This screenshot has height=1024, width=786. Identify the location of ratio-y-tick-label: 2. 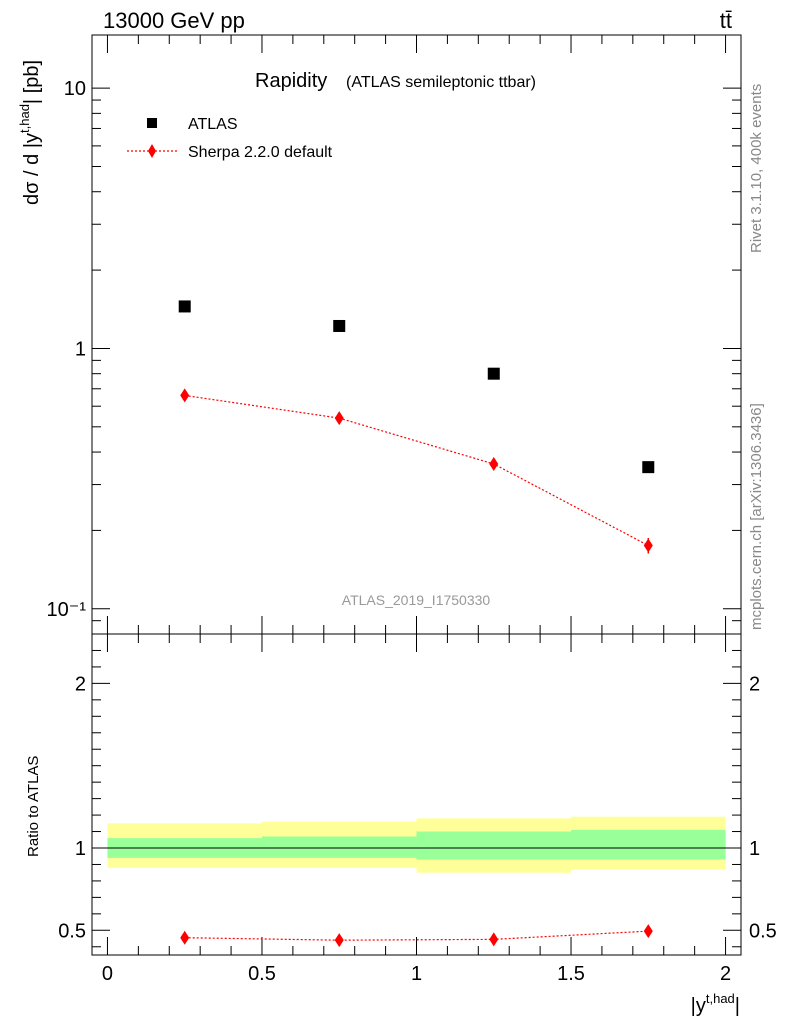
(80, 684).